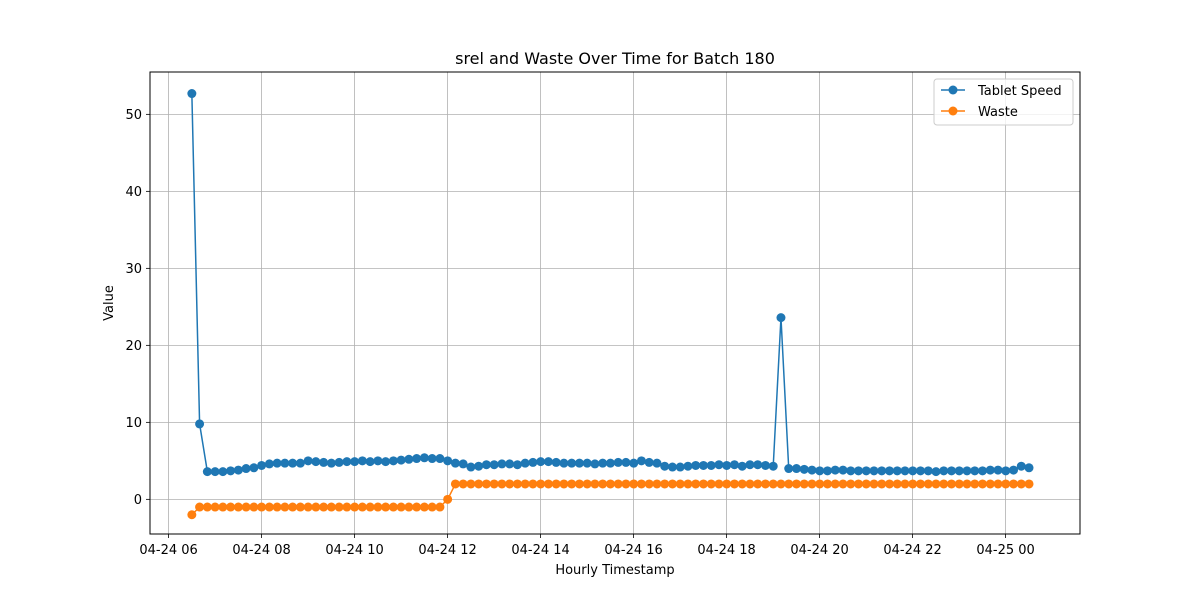  What do you see at coordinates (633, 550) in the screenshot?
I see `x-tick-label: 04-24 16` at bounding box center [633, 550].